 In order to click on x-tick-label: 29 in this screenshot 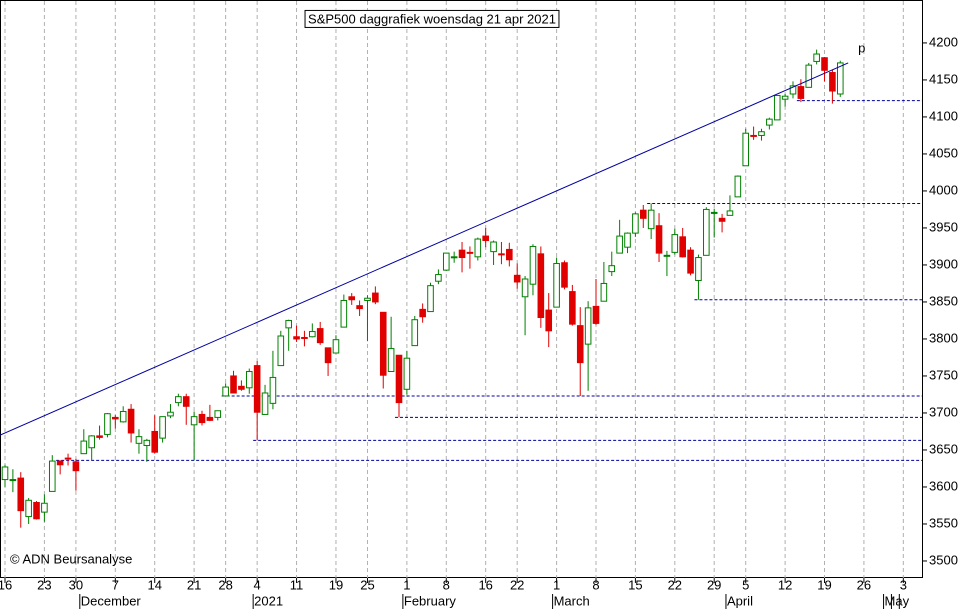, I will do `click(714, 584)`.